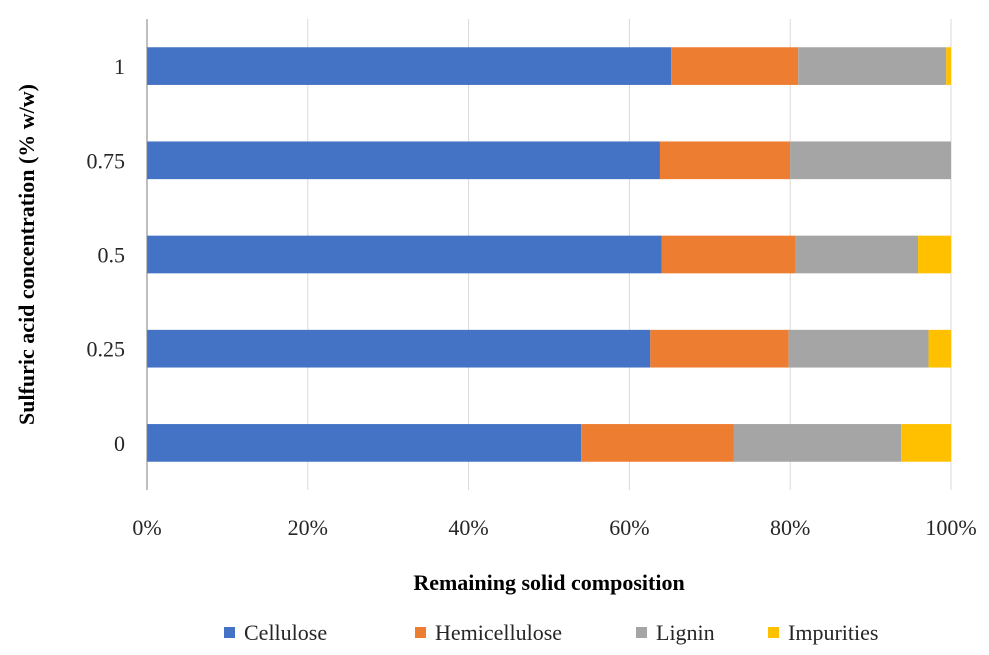  What do you see at coordinates (629, 527) in the screenshot?
I see `x-tick-label: 60%` at bounding box center [629, 527].